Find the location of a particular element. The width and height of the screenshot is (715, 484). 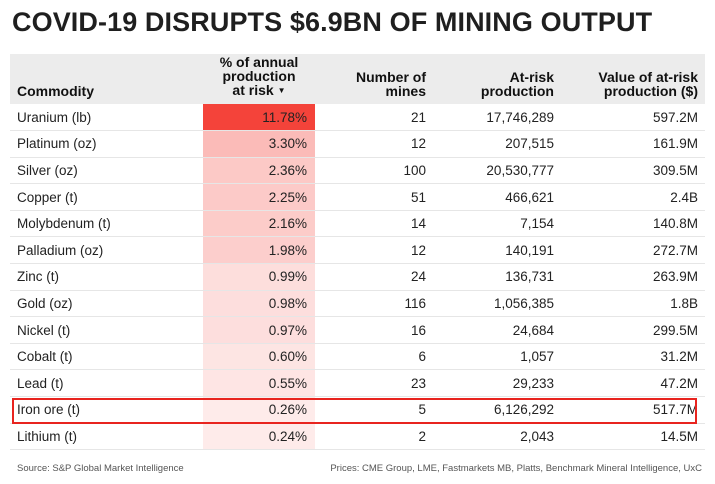

production-cell: 7,154 is located at coordinates (497, 224).